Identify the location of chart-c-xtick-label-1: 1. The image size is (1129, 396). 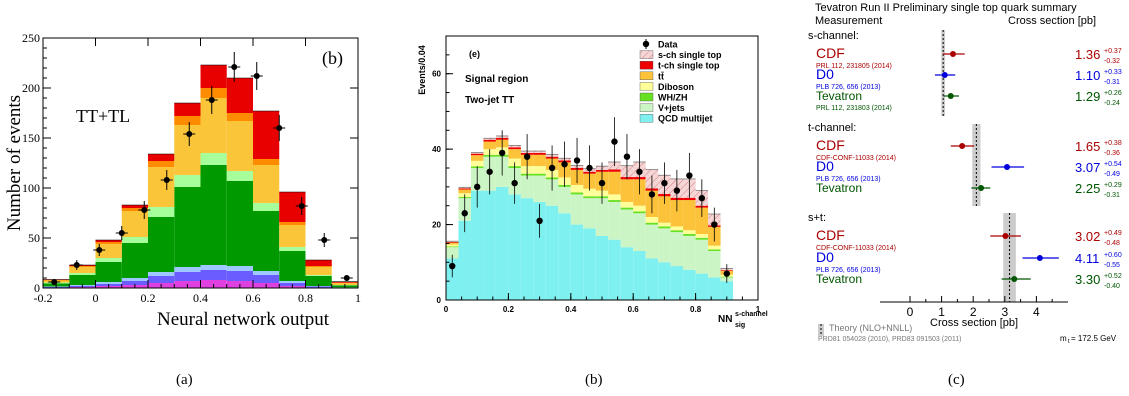
(941, 312).